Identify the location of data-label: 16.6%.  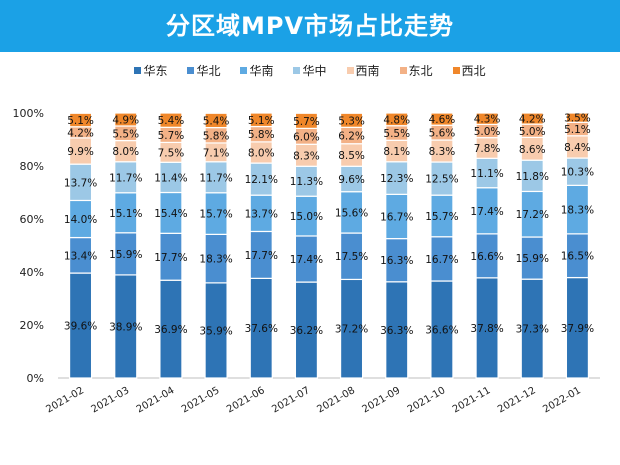
(486, 257).